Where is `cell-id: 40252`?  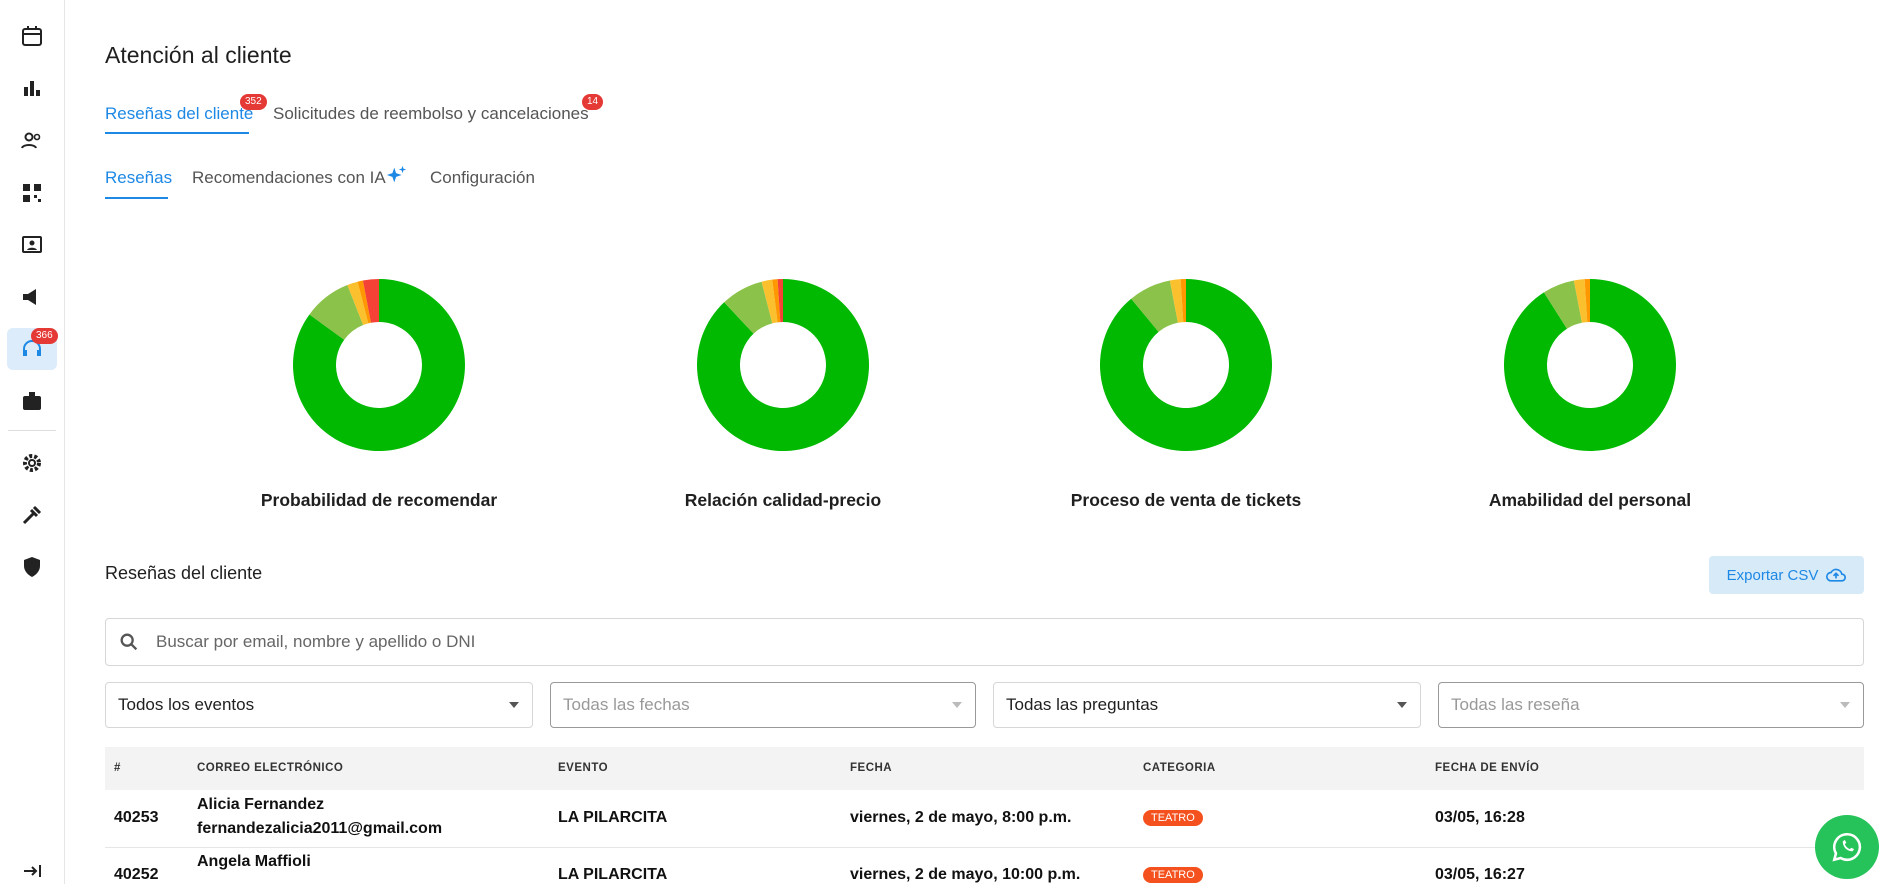
cell-id: 40252 is located at coordinates (136, 874).